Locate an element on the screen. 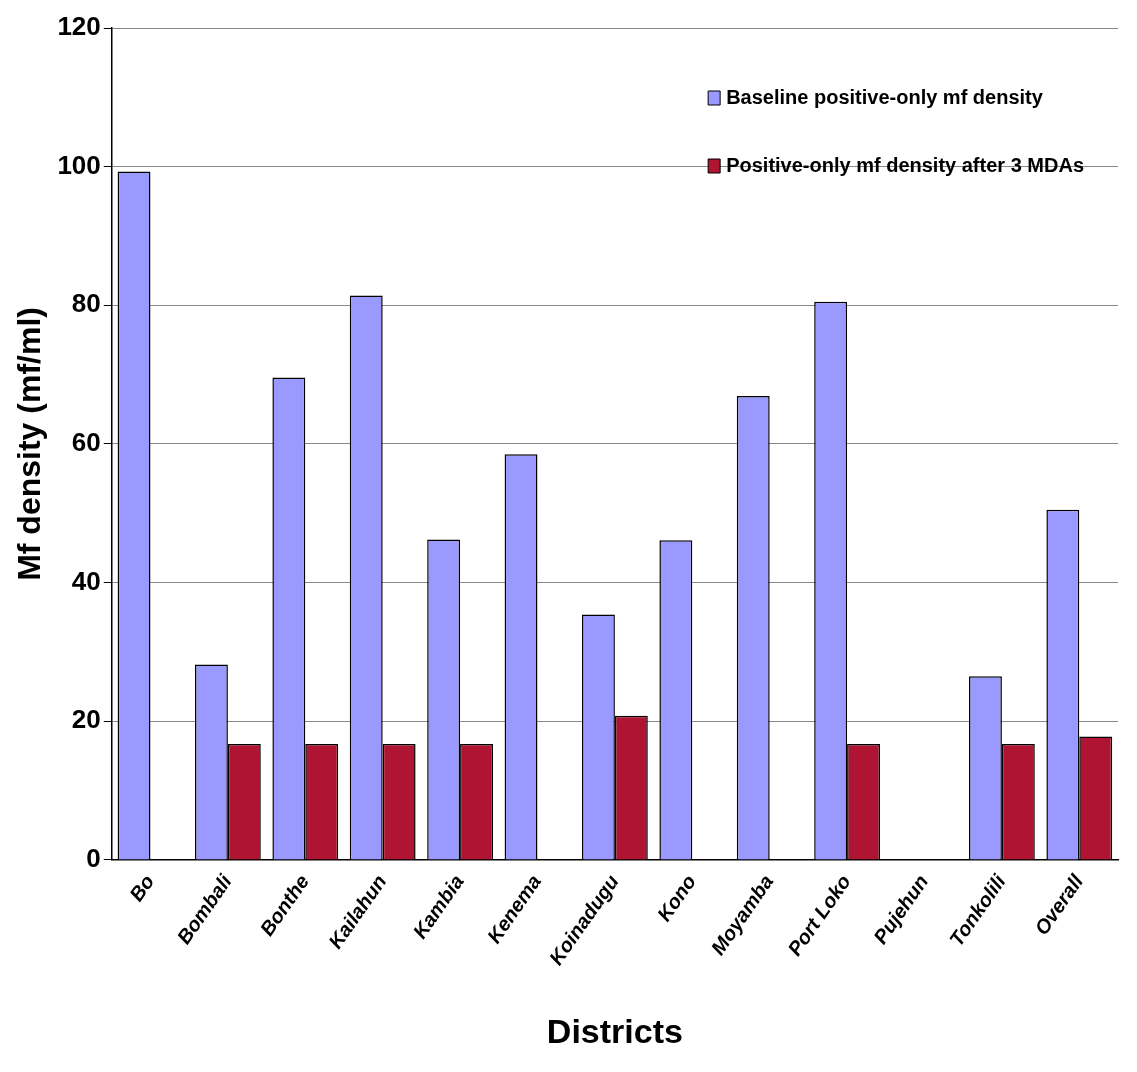 The height and width of the screenshot is (1072, 1137). y-tick-label: 120 is located at coordinates (79, 26).